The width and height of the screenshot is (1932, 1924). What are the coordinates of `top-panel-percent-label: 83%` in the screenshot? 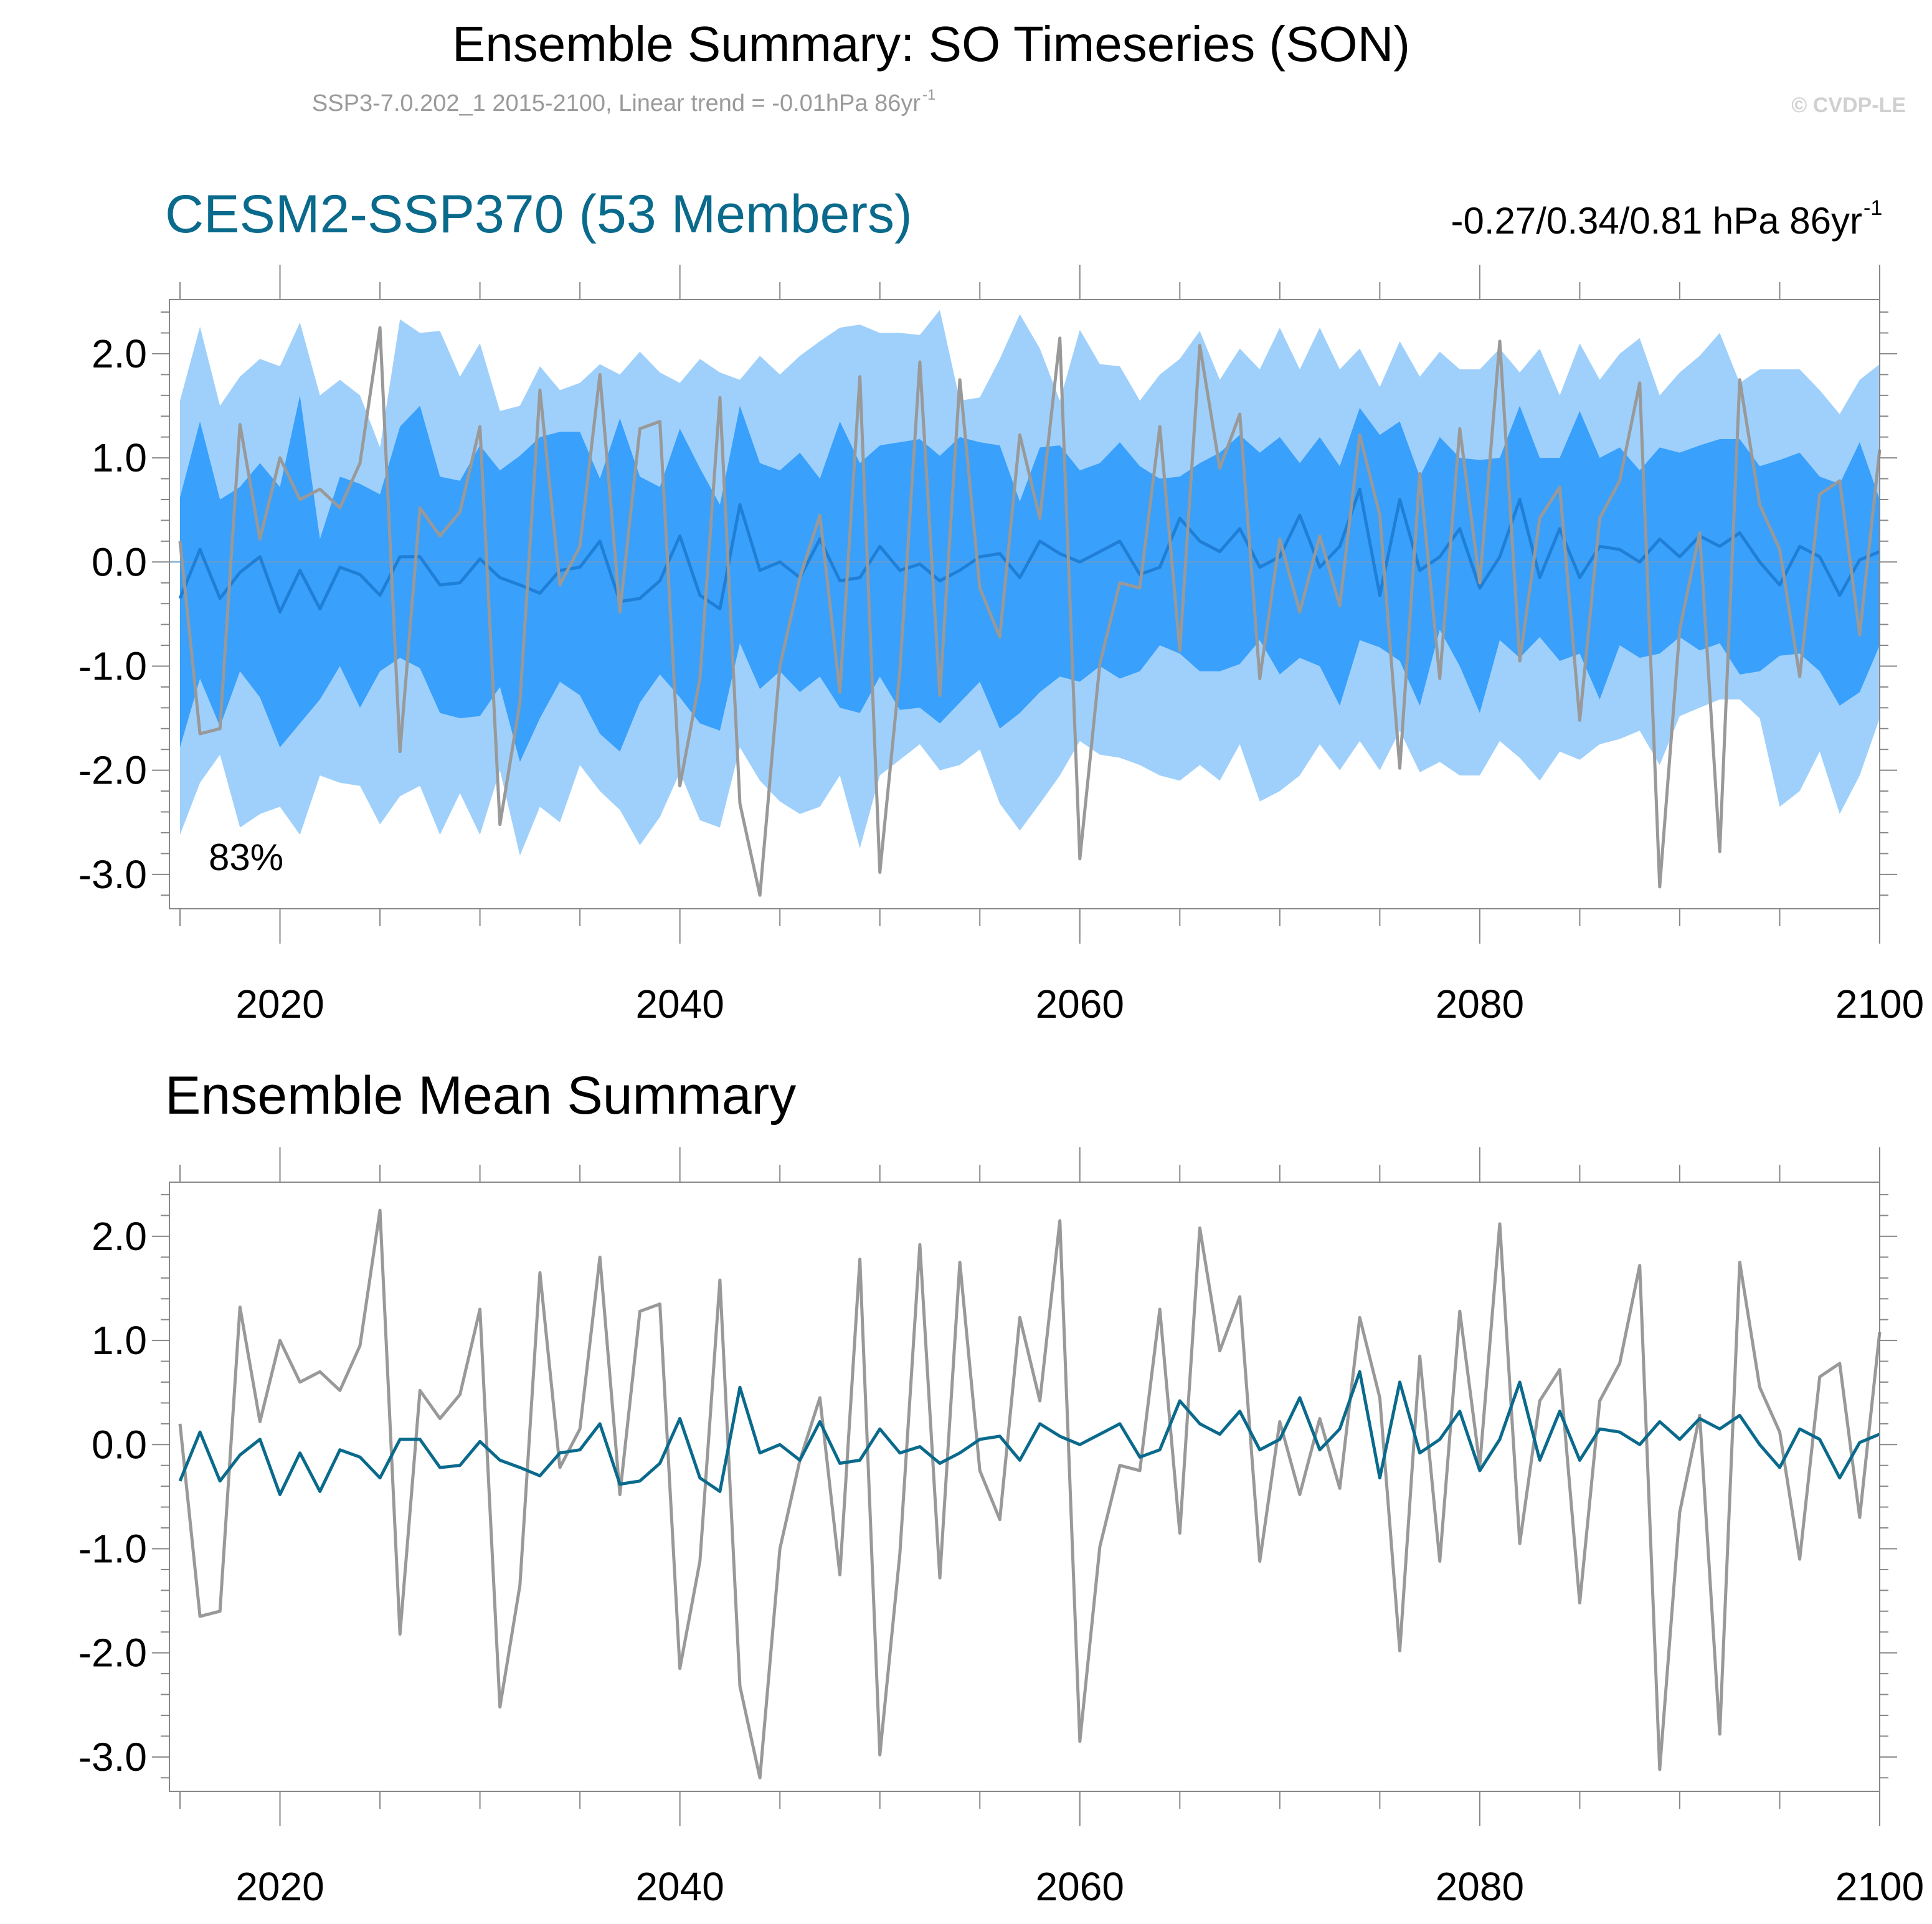 It's located at (246, 857).